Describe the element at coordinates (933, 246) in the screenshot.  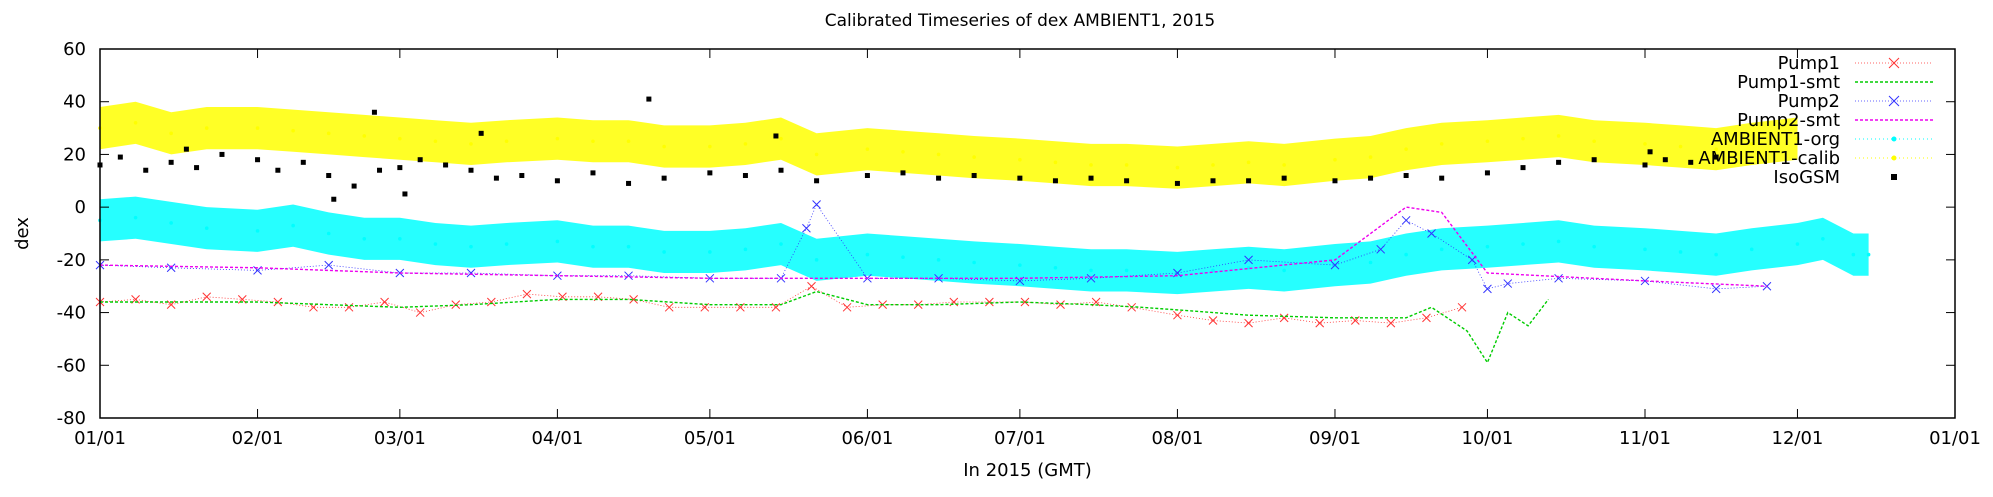
I see `series-line` at that location.